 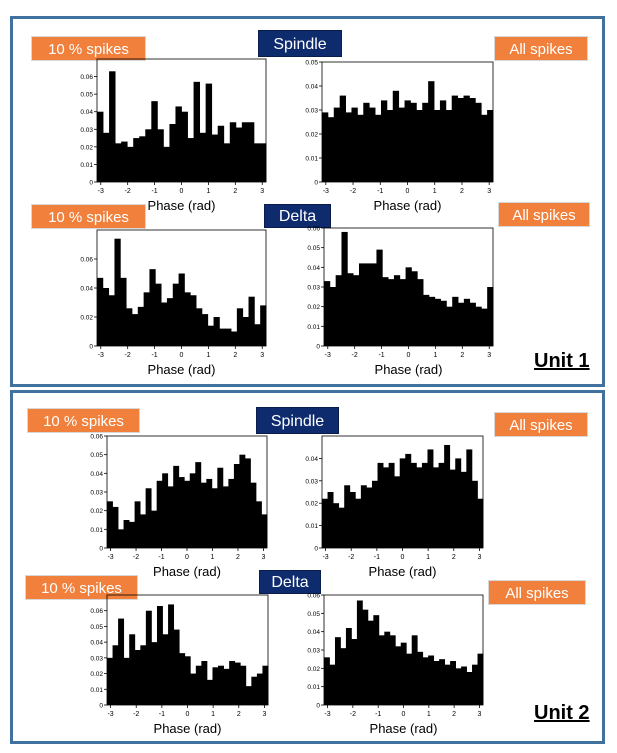 What do you see at coordinates (313, 248) in the screenshot?
I see `y-tick-label: 0.05` at bounding box center [313, 248].